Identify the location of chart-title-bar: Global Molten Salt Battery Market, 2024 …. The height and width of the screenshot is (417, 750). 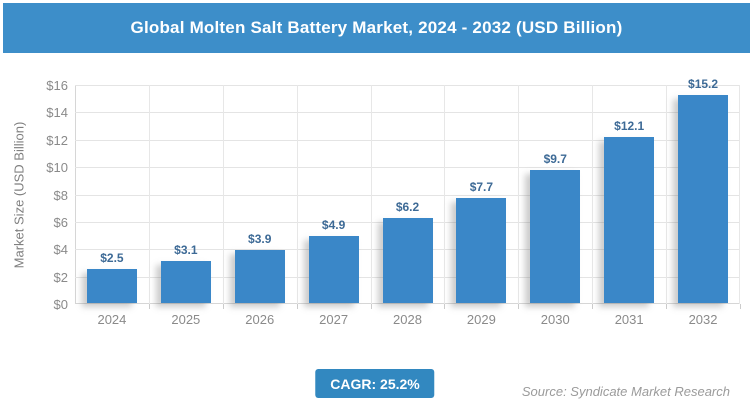
(376, 28).